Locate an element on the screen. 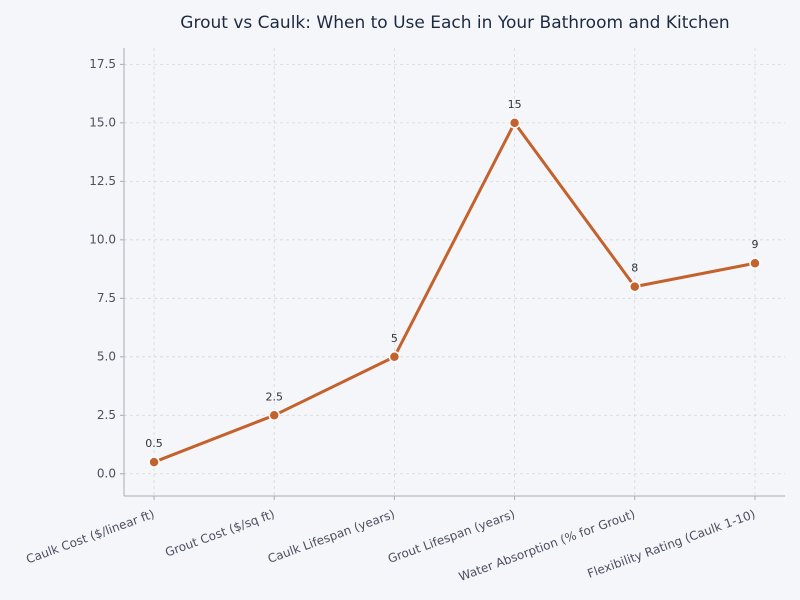 This screenshot has width=800, height=600. y-tick-label: 15.0 is located at coordinates (102, 122).